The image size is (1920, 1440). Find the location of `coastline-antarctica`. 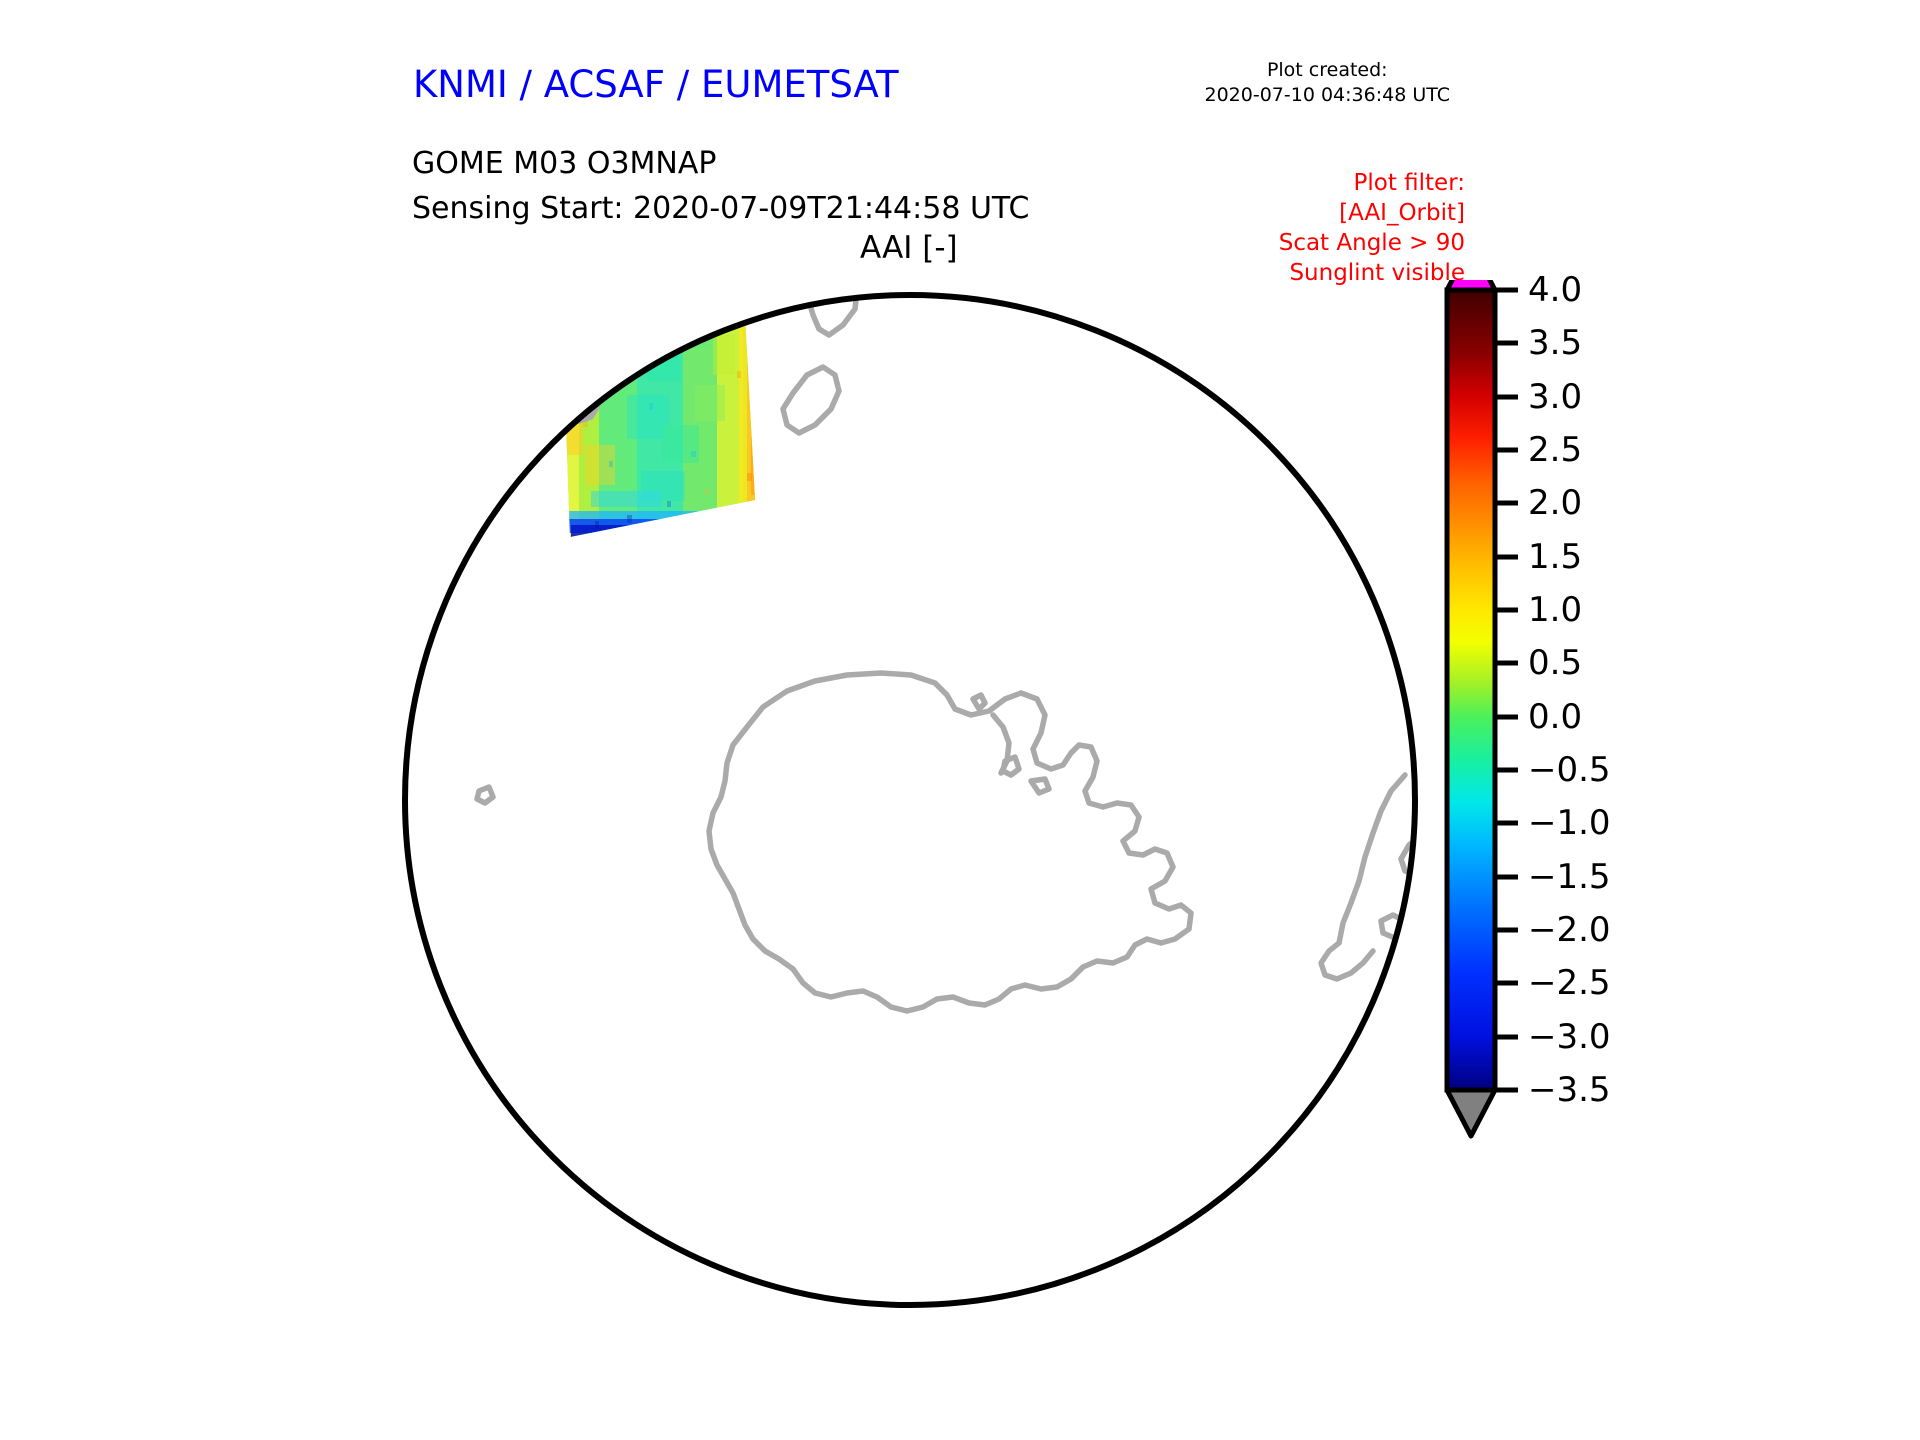

coastline-antarctica is located at coordinates (950, 842).